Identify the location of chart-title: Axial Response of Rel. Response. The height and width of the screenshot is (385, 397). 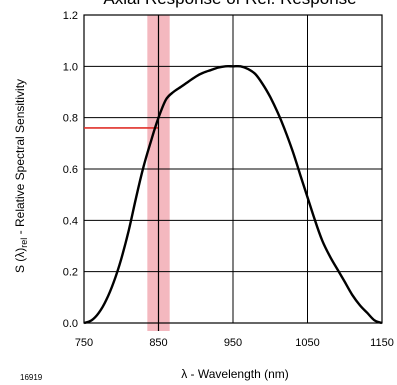
(229, 4).